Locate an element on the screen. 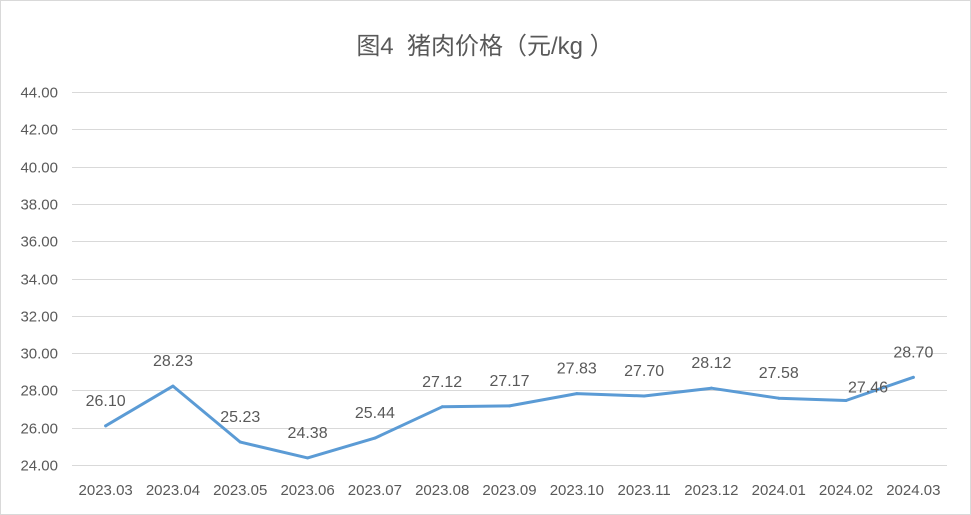 The height and width of the screenshot is (515, 971). y-tick-label: 34.00 is located at coordinates (39, 280).